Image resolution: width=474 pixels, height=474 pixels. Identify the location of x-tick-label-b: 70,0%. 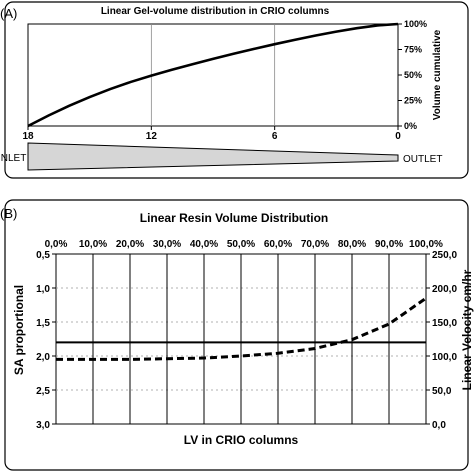
(315, 244).